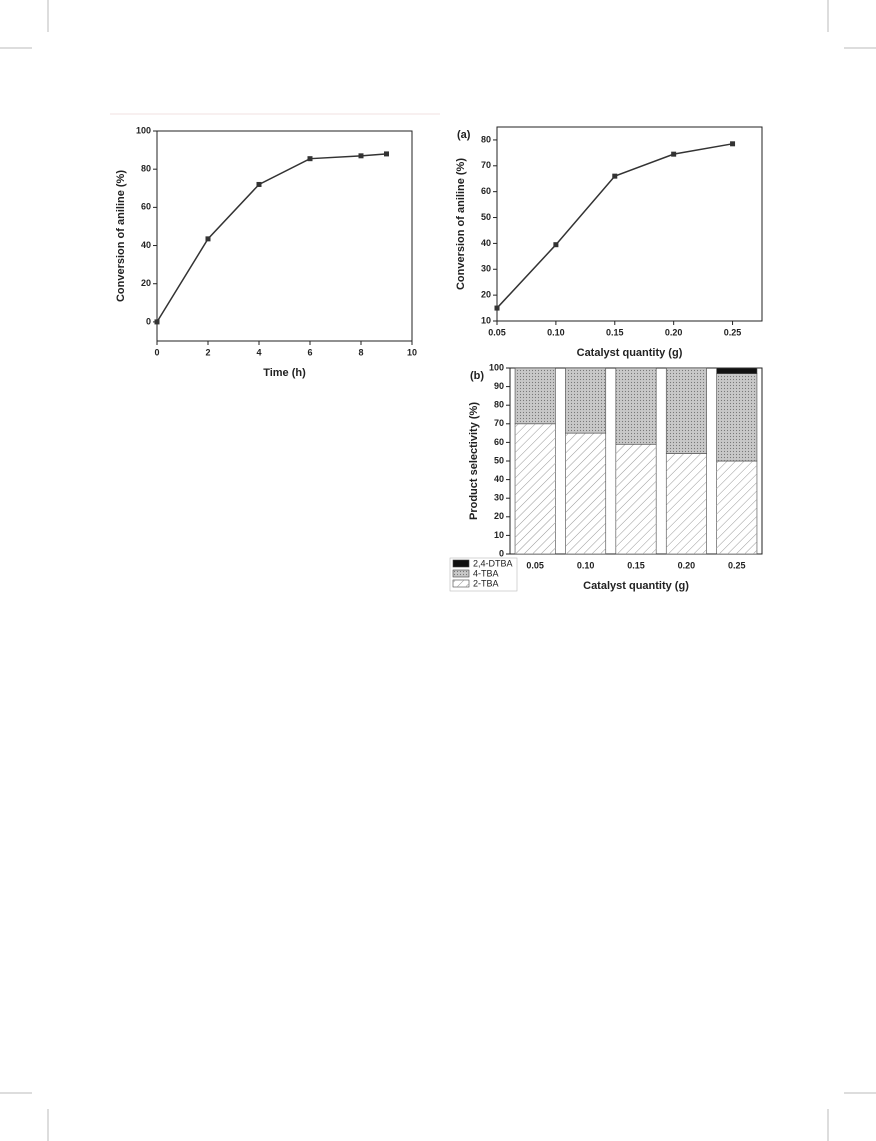  I want to click on legend-label: 2-TBA, so click(486, 583).